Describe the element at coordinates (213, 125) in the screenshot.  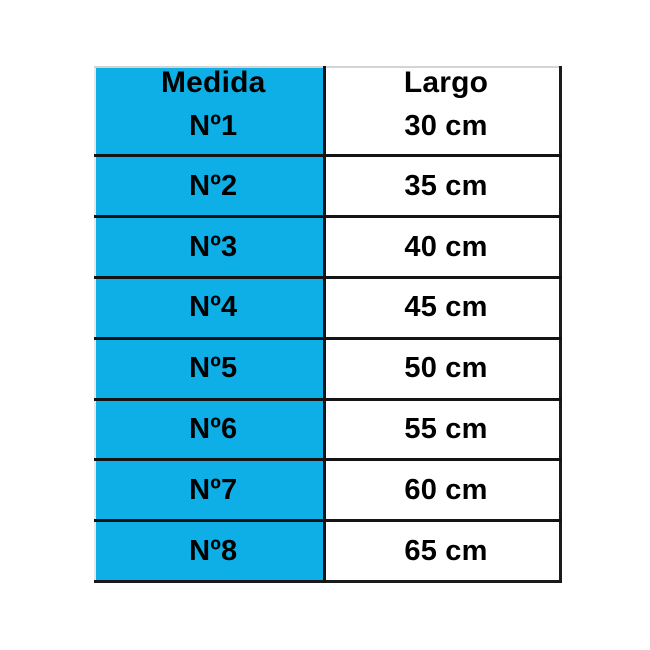
I see `cell-medida-value: Nº1` at that location.